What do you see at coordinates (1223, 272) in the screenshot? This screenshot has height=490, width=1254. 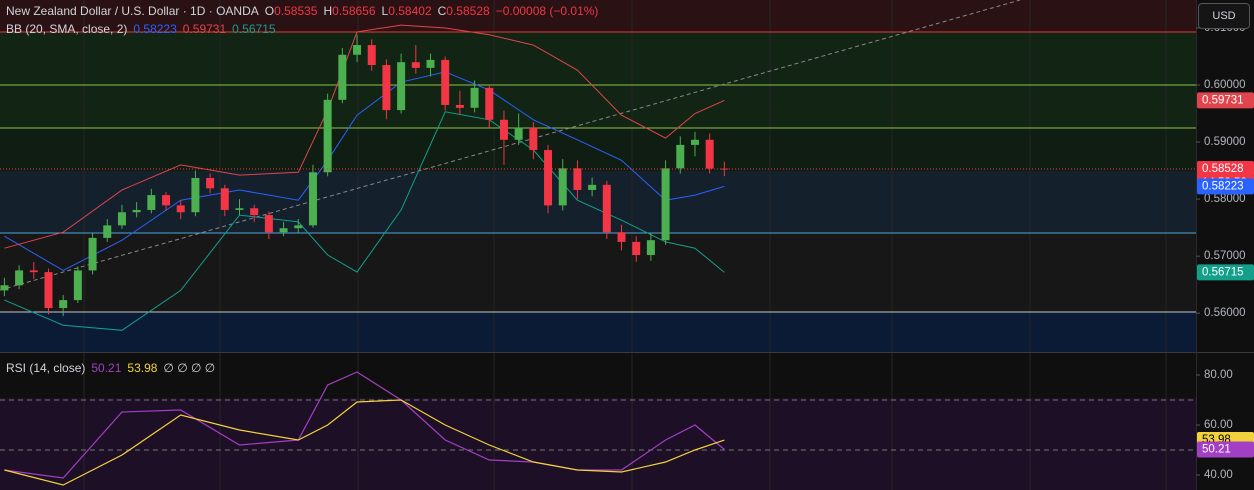 I see `price-badge-label: 0.56715` at bounding box center [1223, 272].